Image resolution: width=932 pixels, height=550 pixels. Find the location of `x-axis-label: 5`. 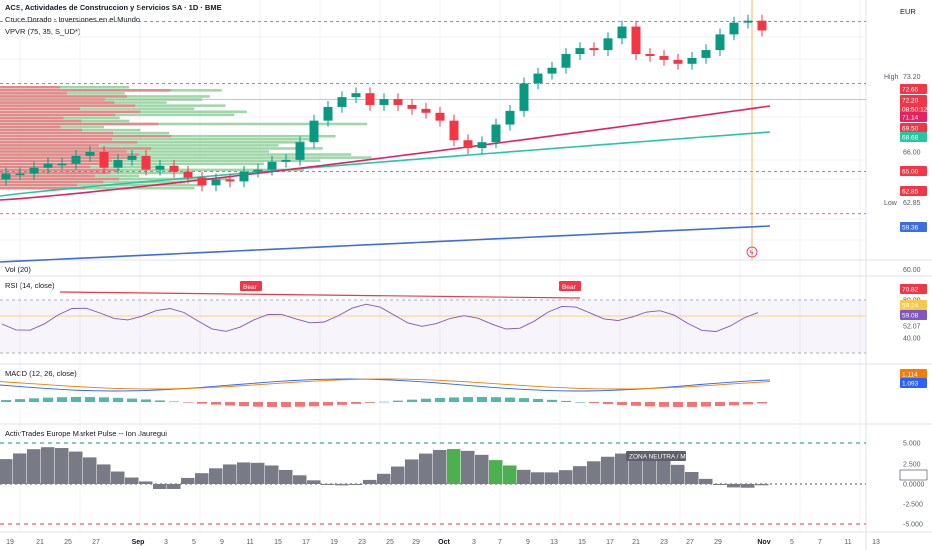

x-axis-label: 5 is located at coordinates (194, 542).